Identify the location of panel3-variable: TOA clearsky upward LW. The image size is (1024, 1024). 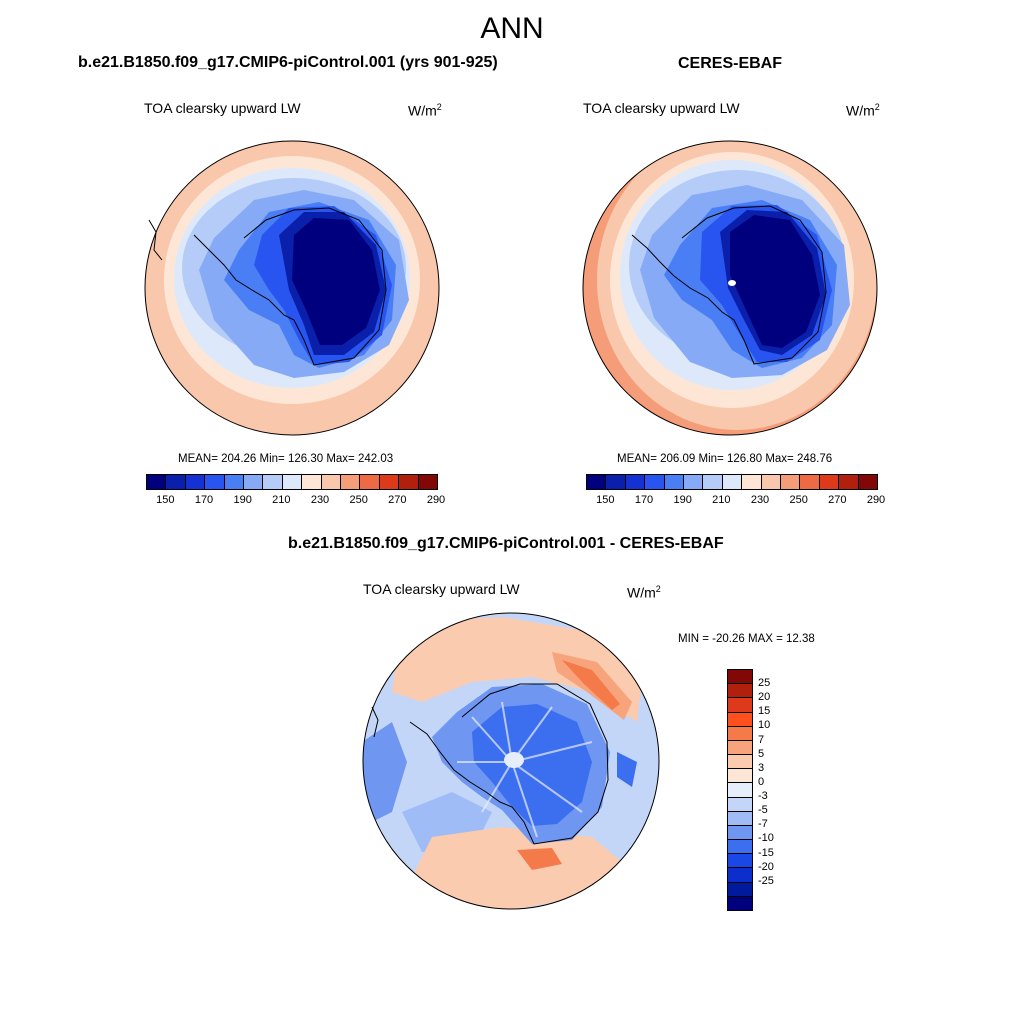
(441, 589).